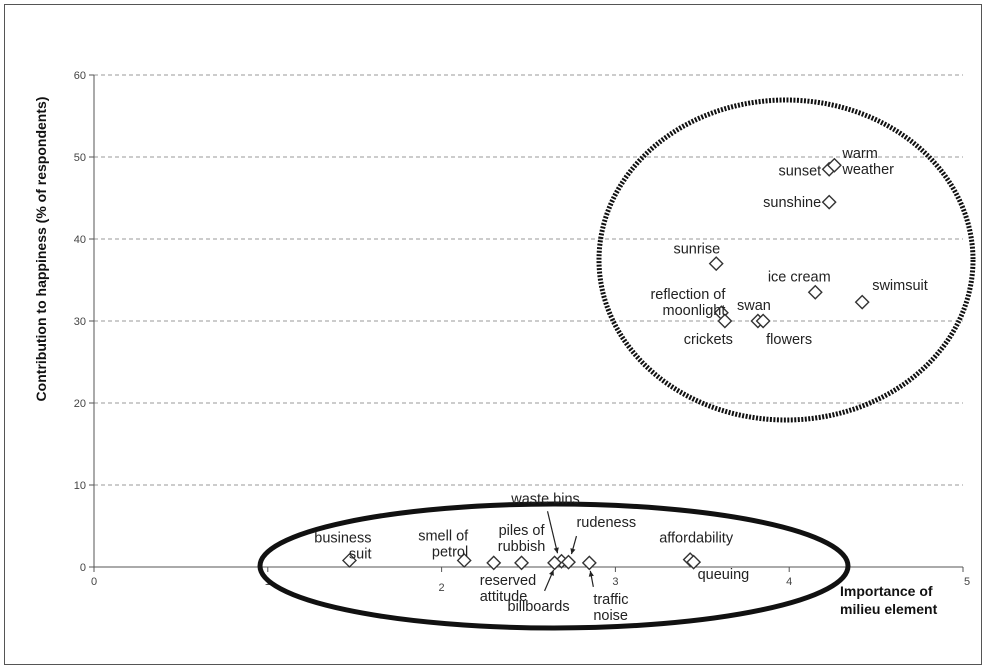 The height and width of the screenshot is (669, 988). Describe the element at coordinates (589, 563) in the screenshot. I see `point-traffic-noise` at that location.